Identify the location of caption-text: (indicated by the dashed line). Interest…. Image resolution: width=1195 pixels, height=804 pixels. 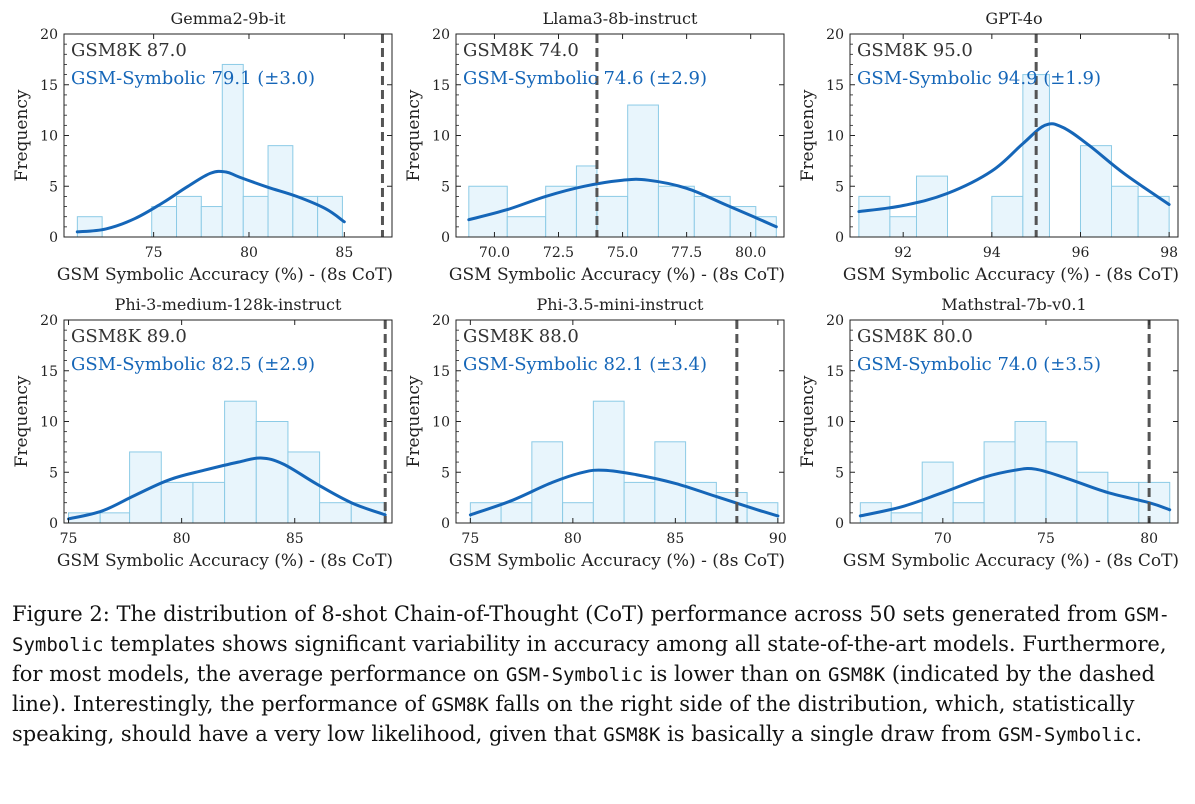
(583, 689).